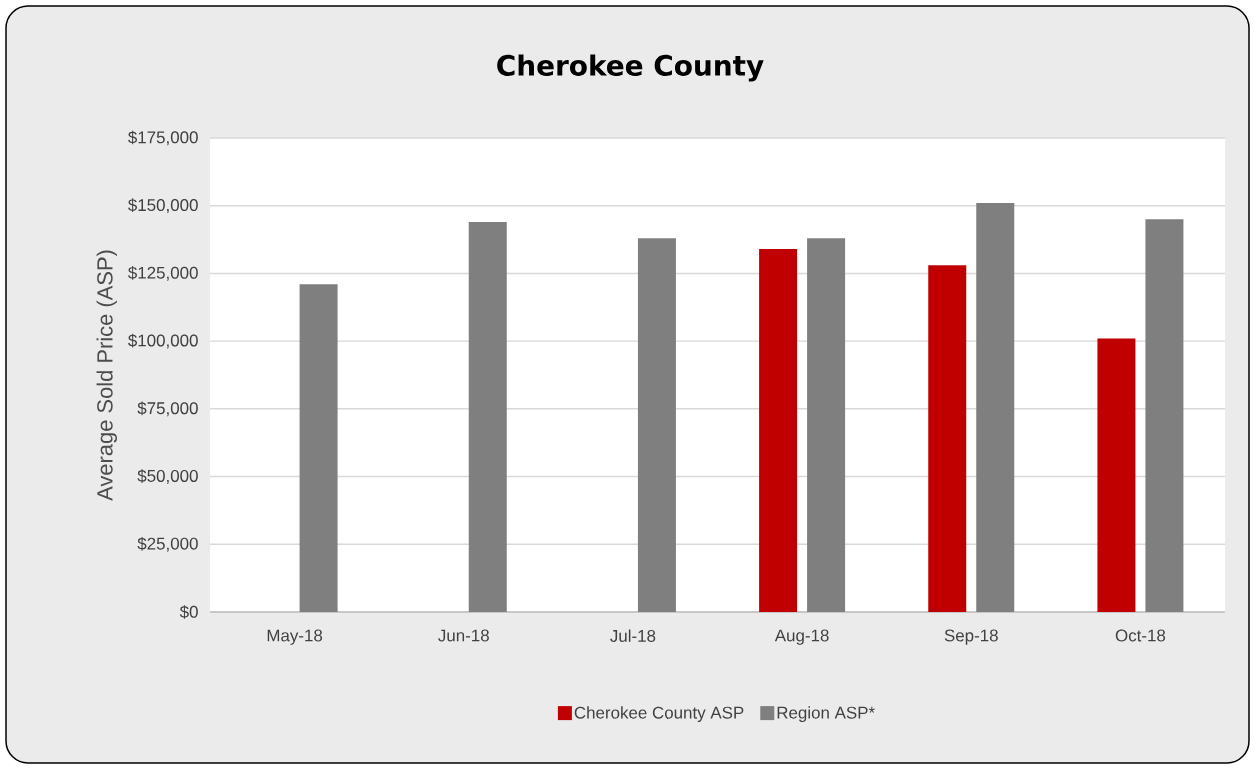 This screenshot has width=1255, height=769. I want to click on x-tick-label: Jun-18, so click(463, 635).